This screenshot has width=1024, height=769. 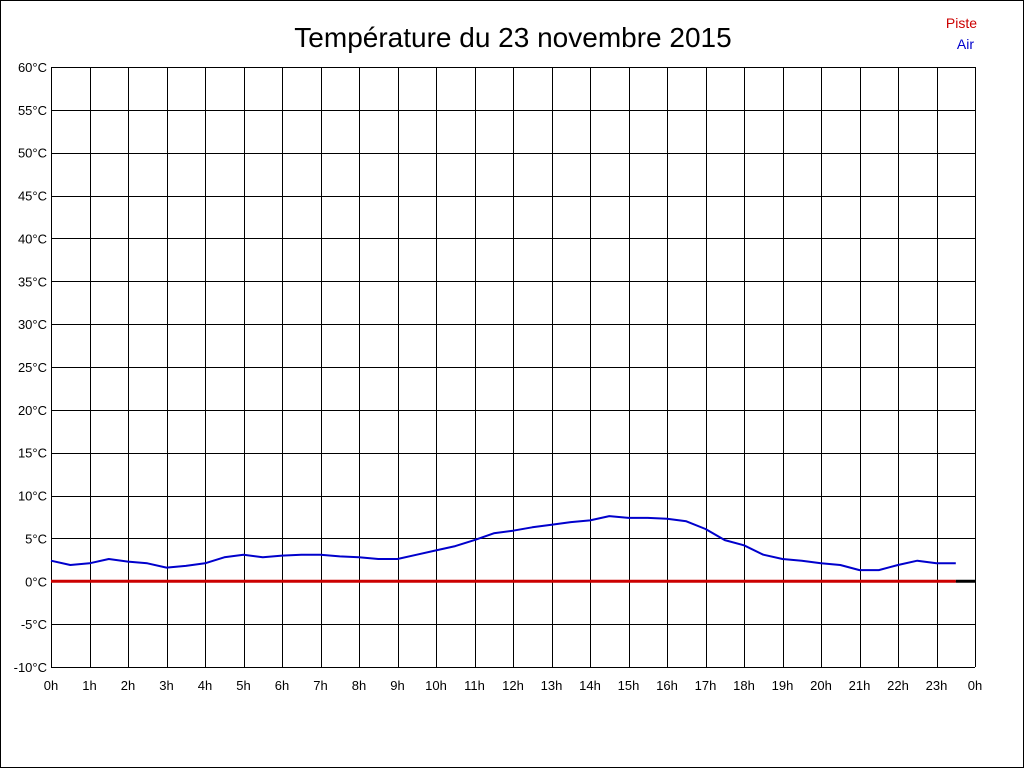 I want to click on x-tick-label: 23h, so click(x=937, y=685).